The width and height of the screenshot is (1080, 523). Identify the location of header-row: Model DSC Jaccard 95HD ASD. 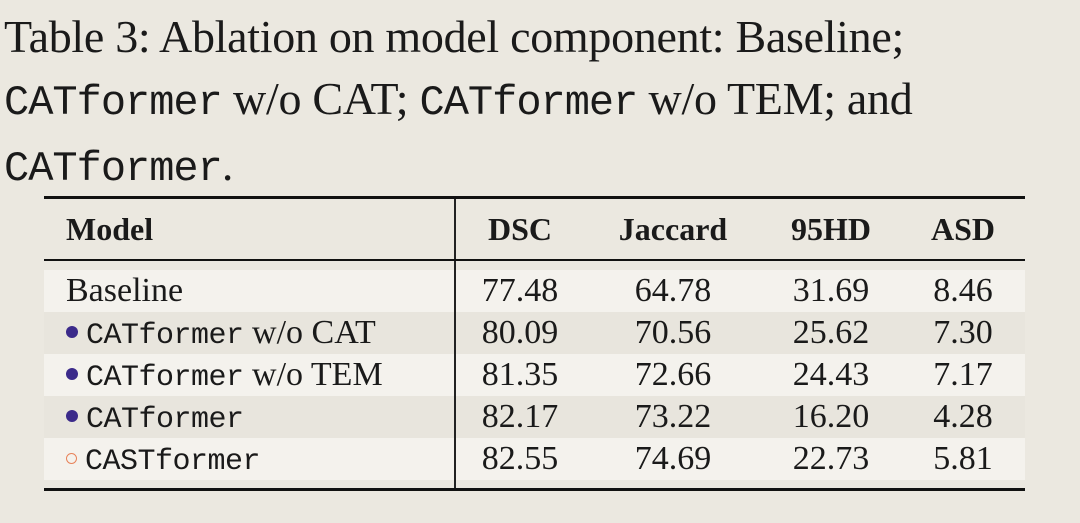
(534, 229).